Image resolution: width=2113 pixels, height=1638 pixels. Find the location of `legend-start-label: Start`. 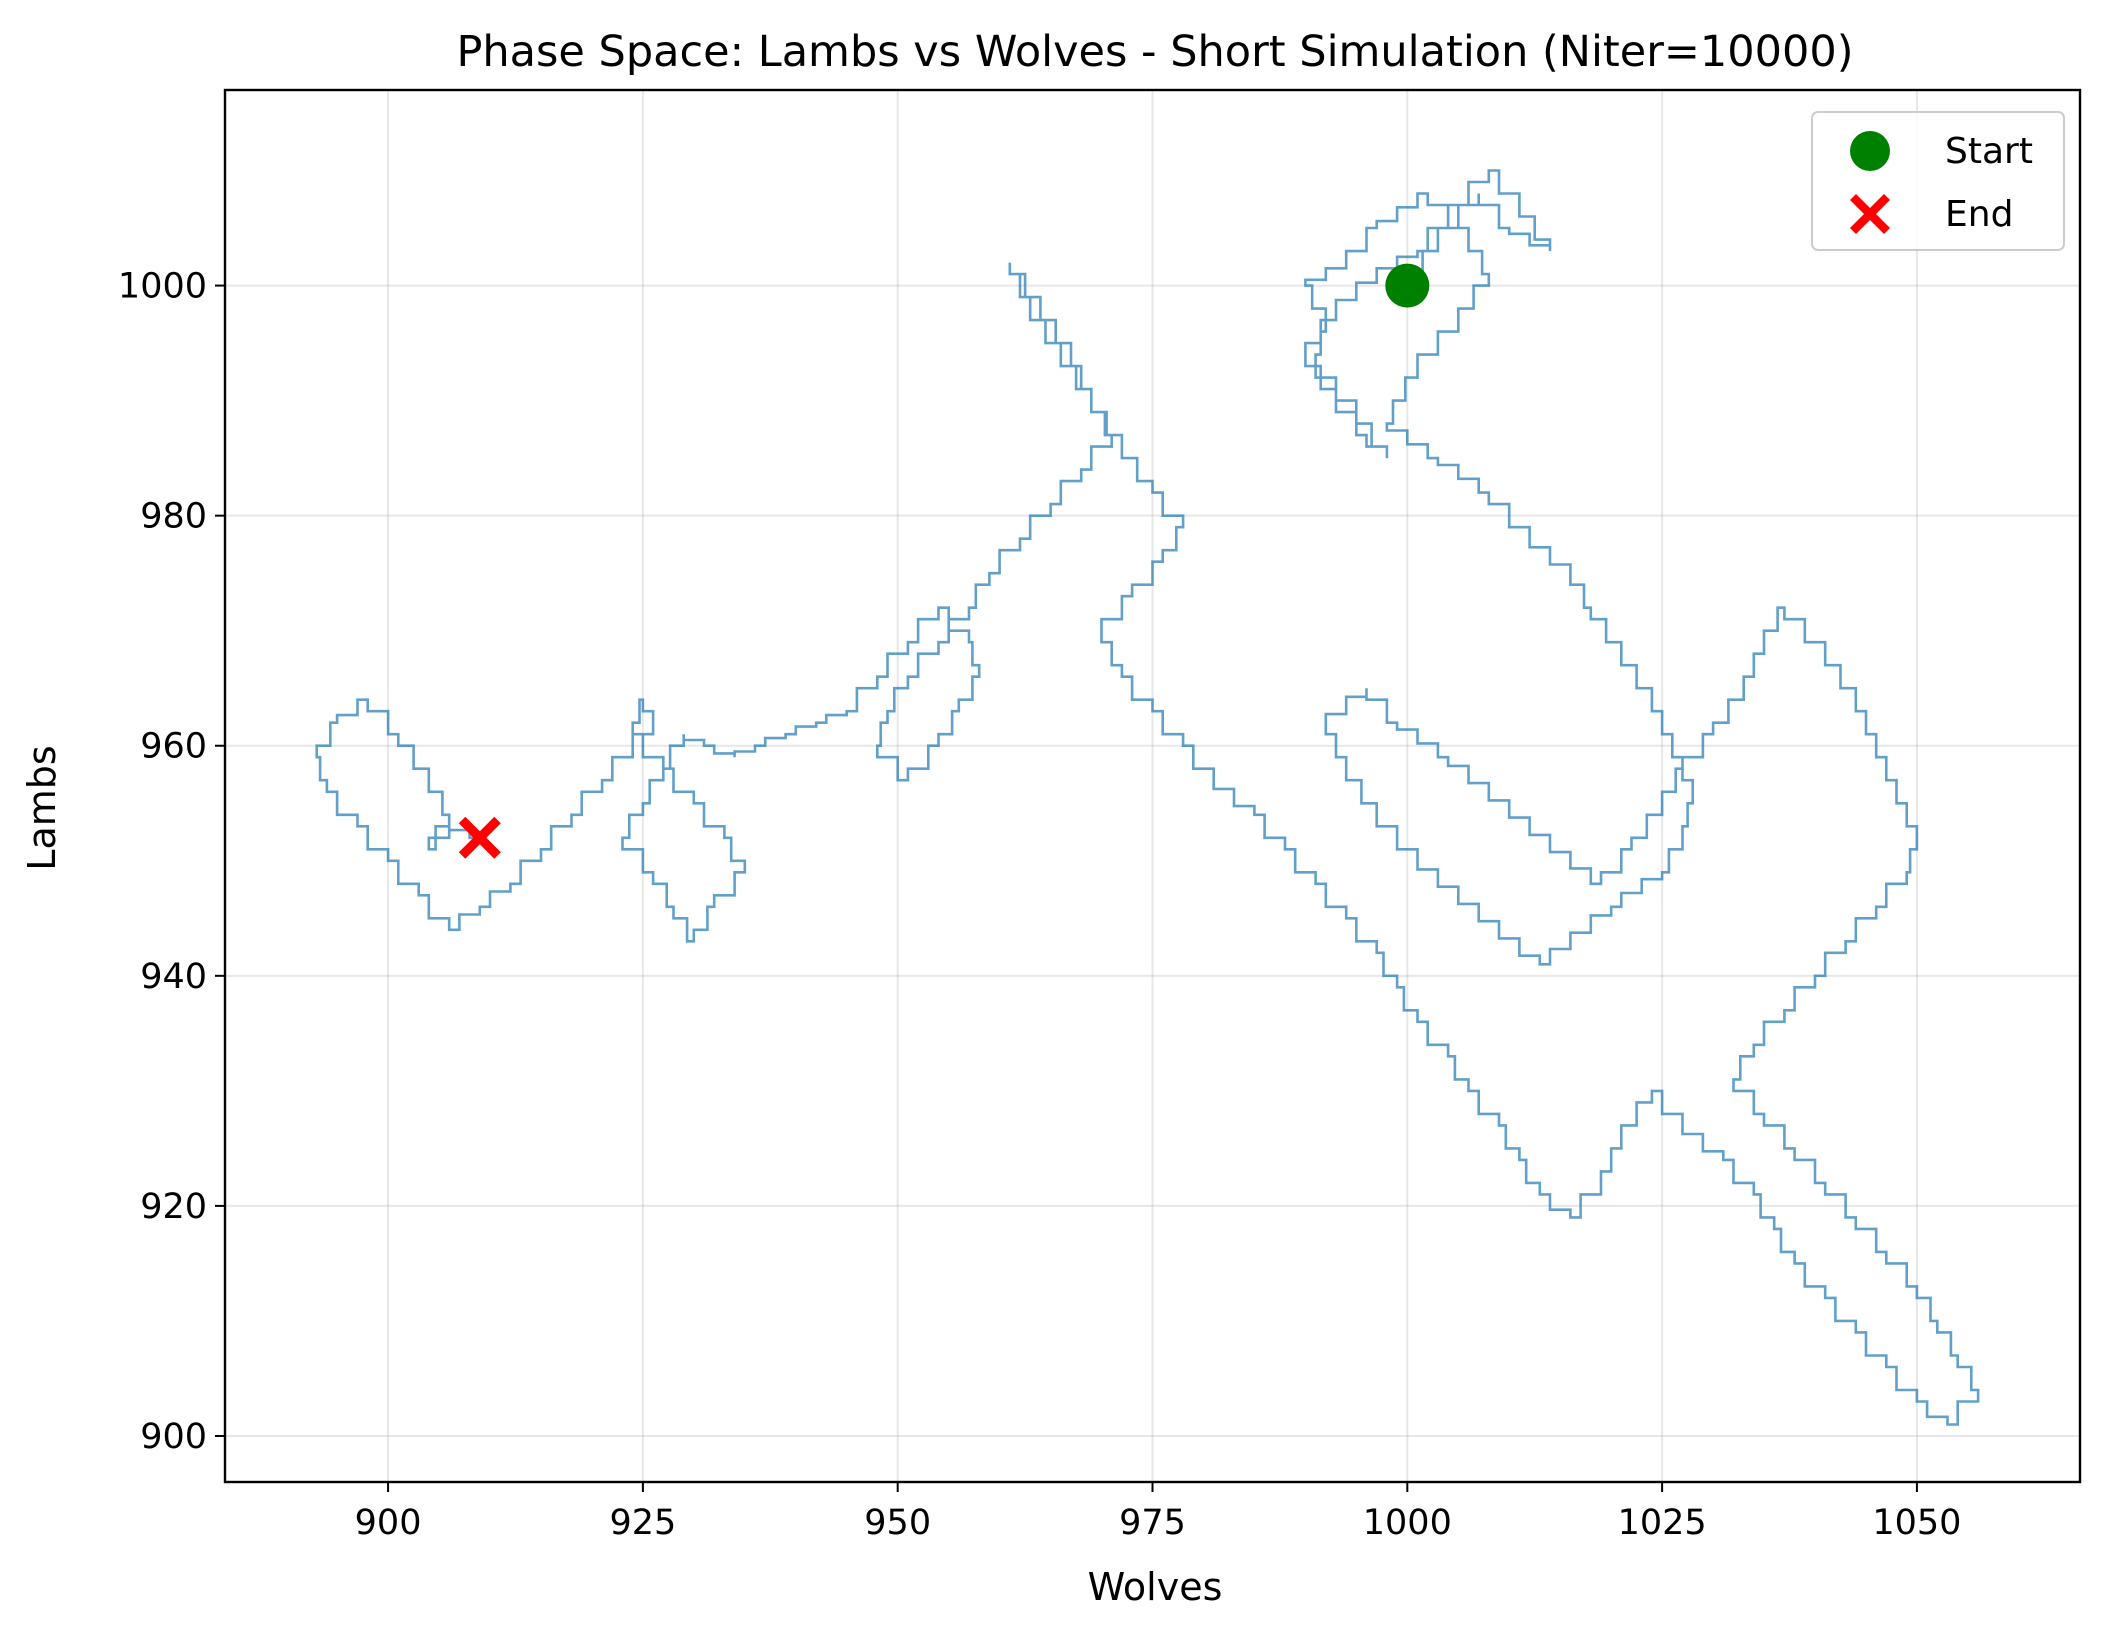

legend-start-label: Start is located at coordinates (1989, 151).